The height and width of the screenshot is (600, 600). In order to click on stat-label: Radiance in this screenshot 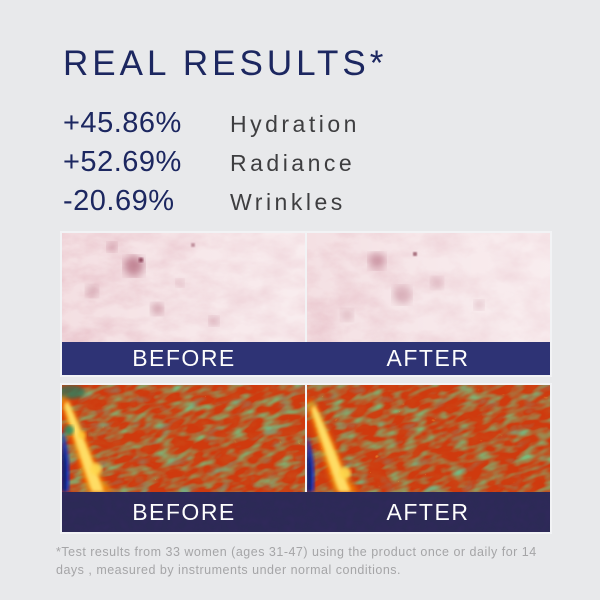, I will do `click(293, 163)`.